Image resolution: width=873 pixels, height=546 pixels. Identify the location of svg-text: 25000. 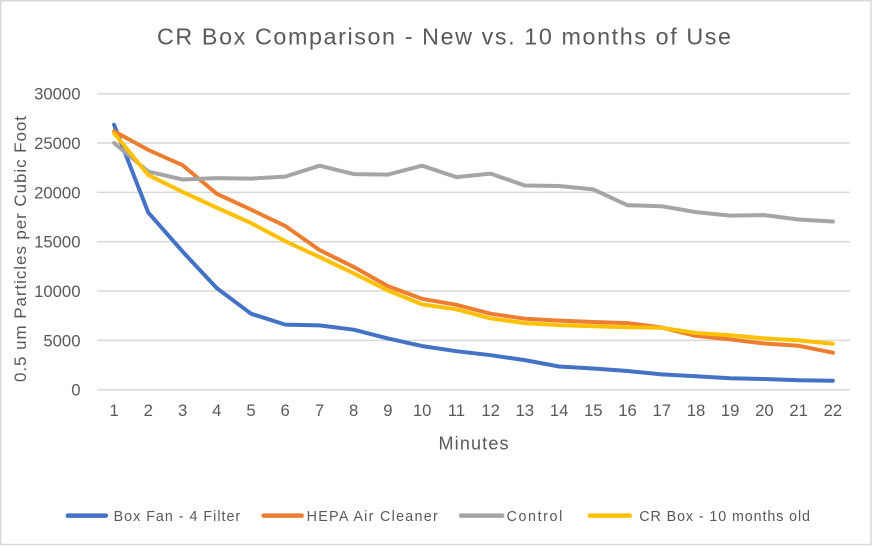
(57, 143).